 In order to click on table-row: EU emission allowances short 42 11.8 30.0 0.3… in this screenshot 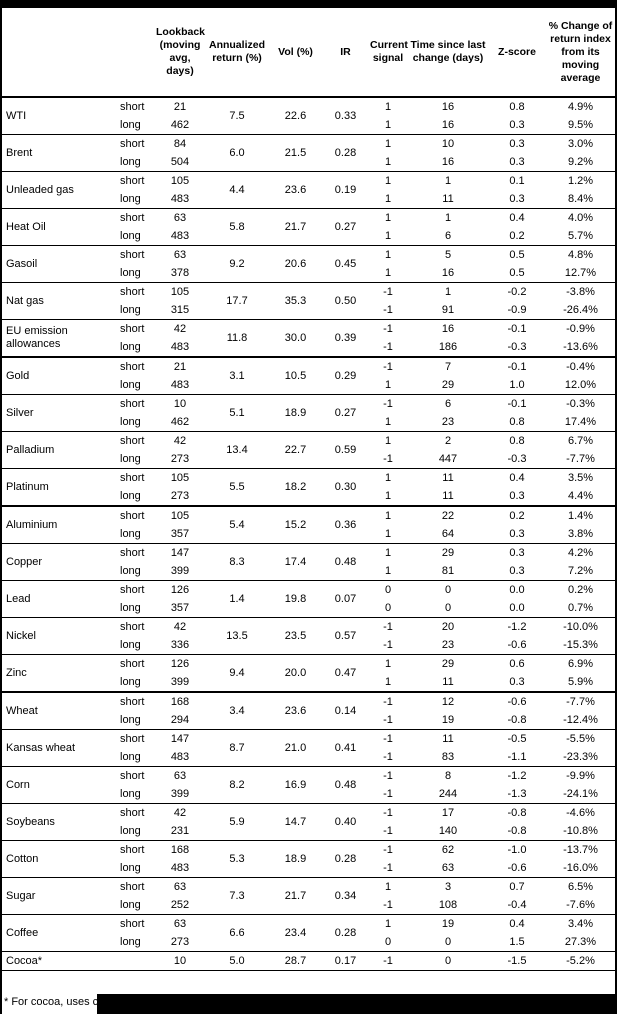, I will do `click(308, 338)`.